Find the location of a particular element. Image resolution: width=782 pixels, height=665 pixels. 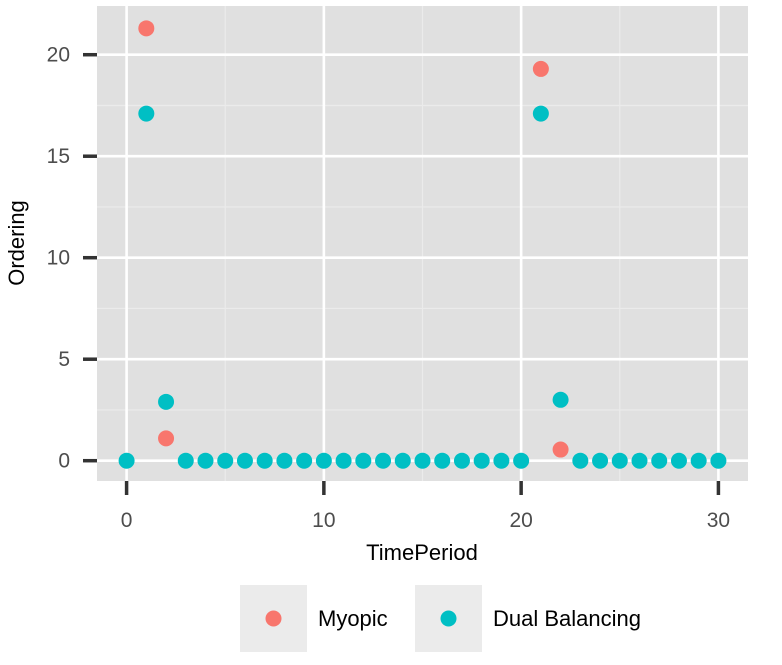

y-axis-title: Ordering is located at coordinates (16, 243).